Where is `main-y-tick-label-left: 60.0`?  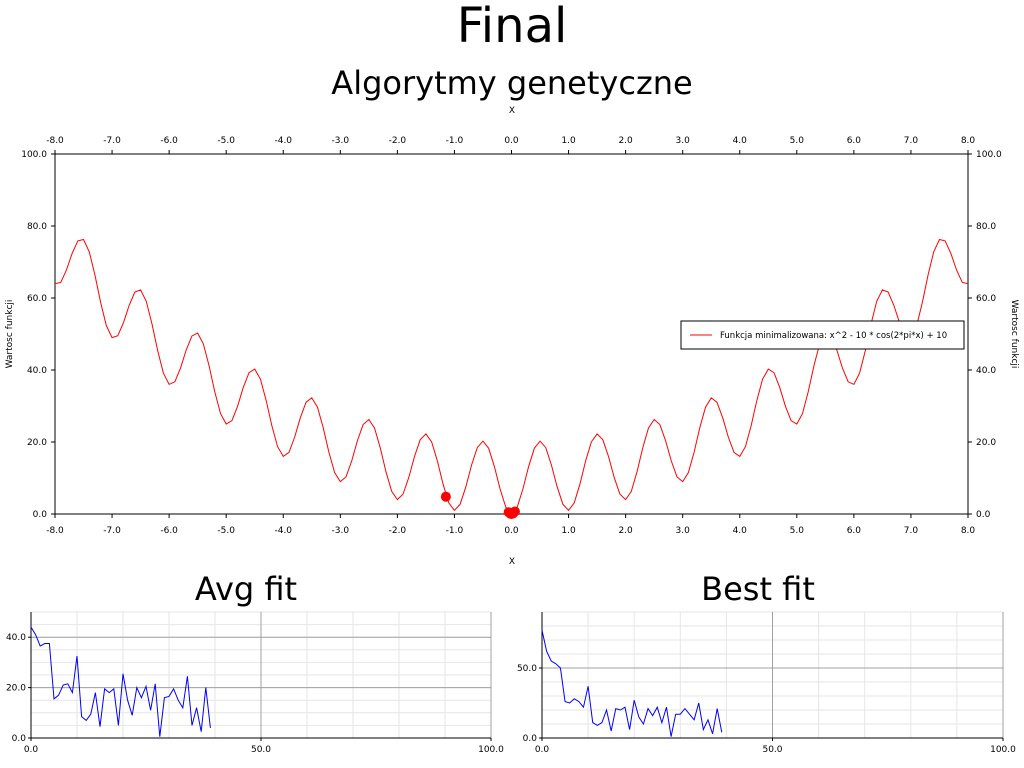 main-y-tick-label-left: 60.0 is located at coordinates (37, 299).